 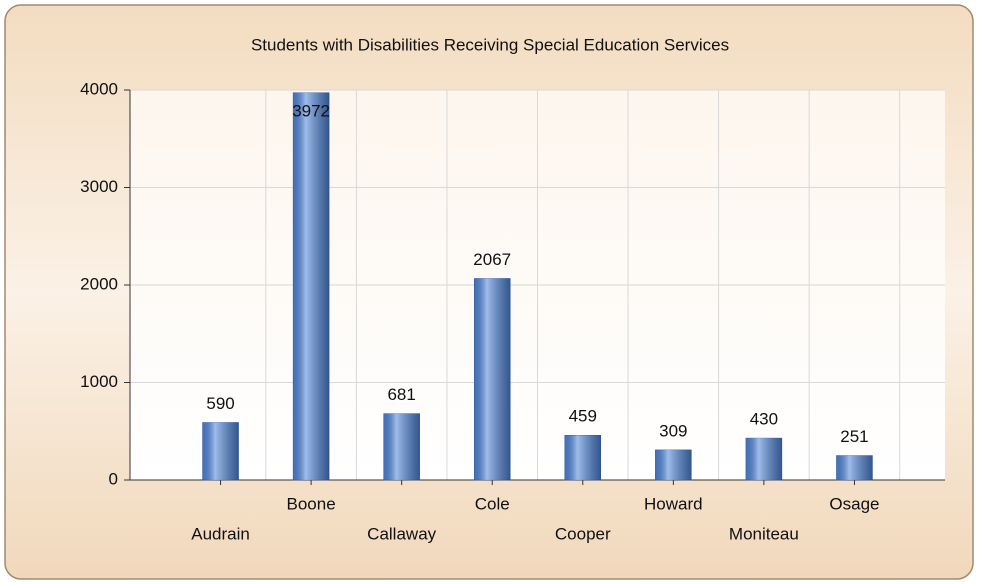 What do you see at coordinates (492, 503) in the screenshot?
I see `x-tick-label: Cole` at bounding box center [492, 503].